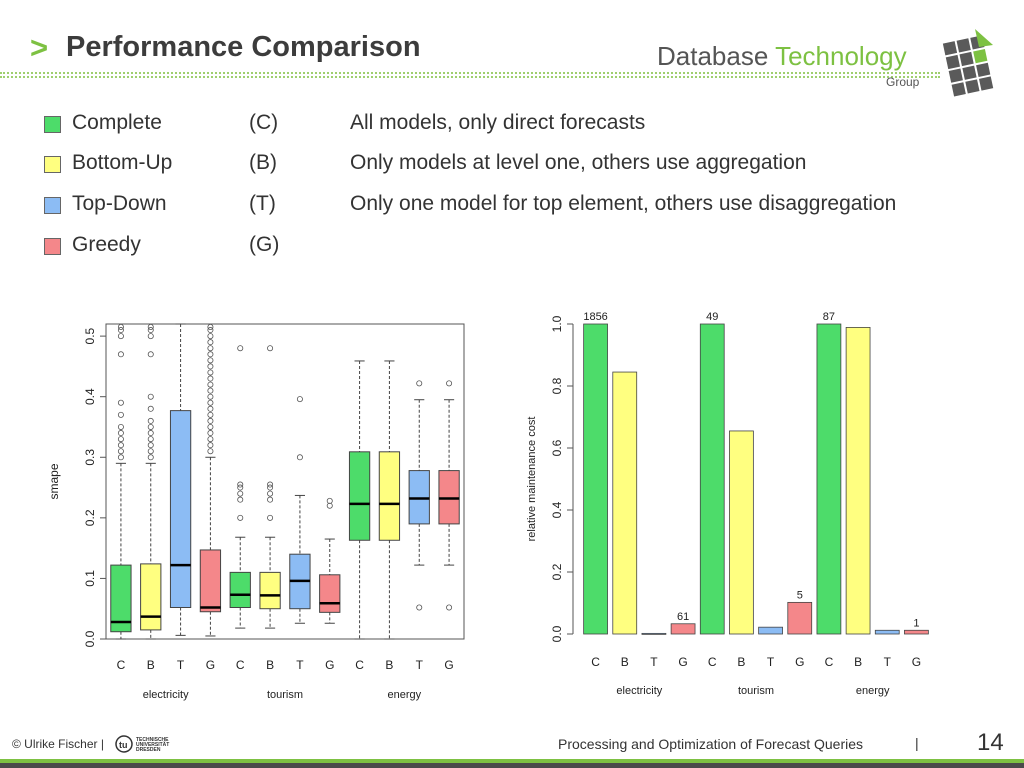 This screenshot has height=768, width=1024. Describe the element at coordinates (151, 597) in the screenshot. I see `box-electricity-B` at that location.